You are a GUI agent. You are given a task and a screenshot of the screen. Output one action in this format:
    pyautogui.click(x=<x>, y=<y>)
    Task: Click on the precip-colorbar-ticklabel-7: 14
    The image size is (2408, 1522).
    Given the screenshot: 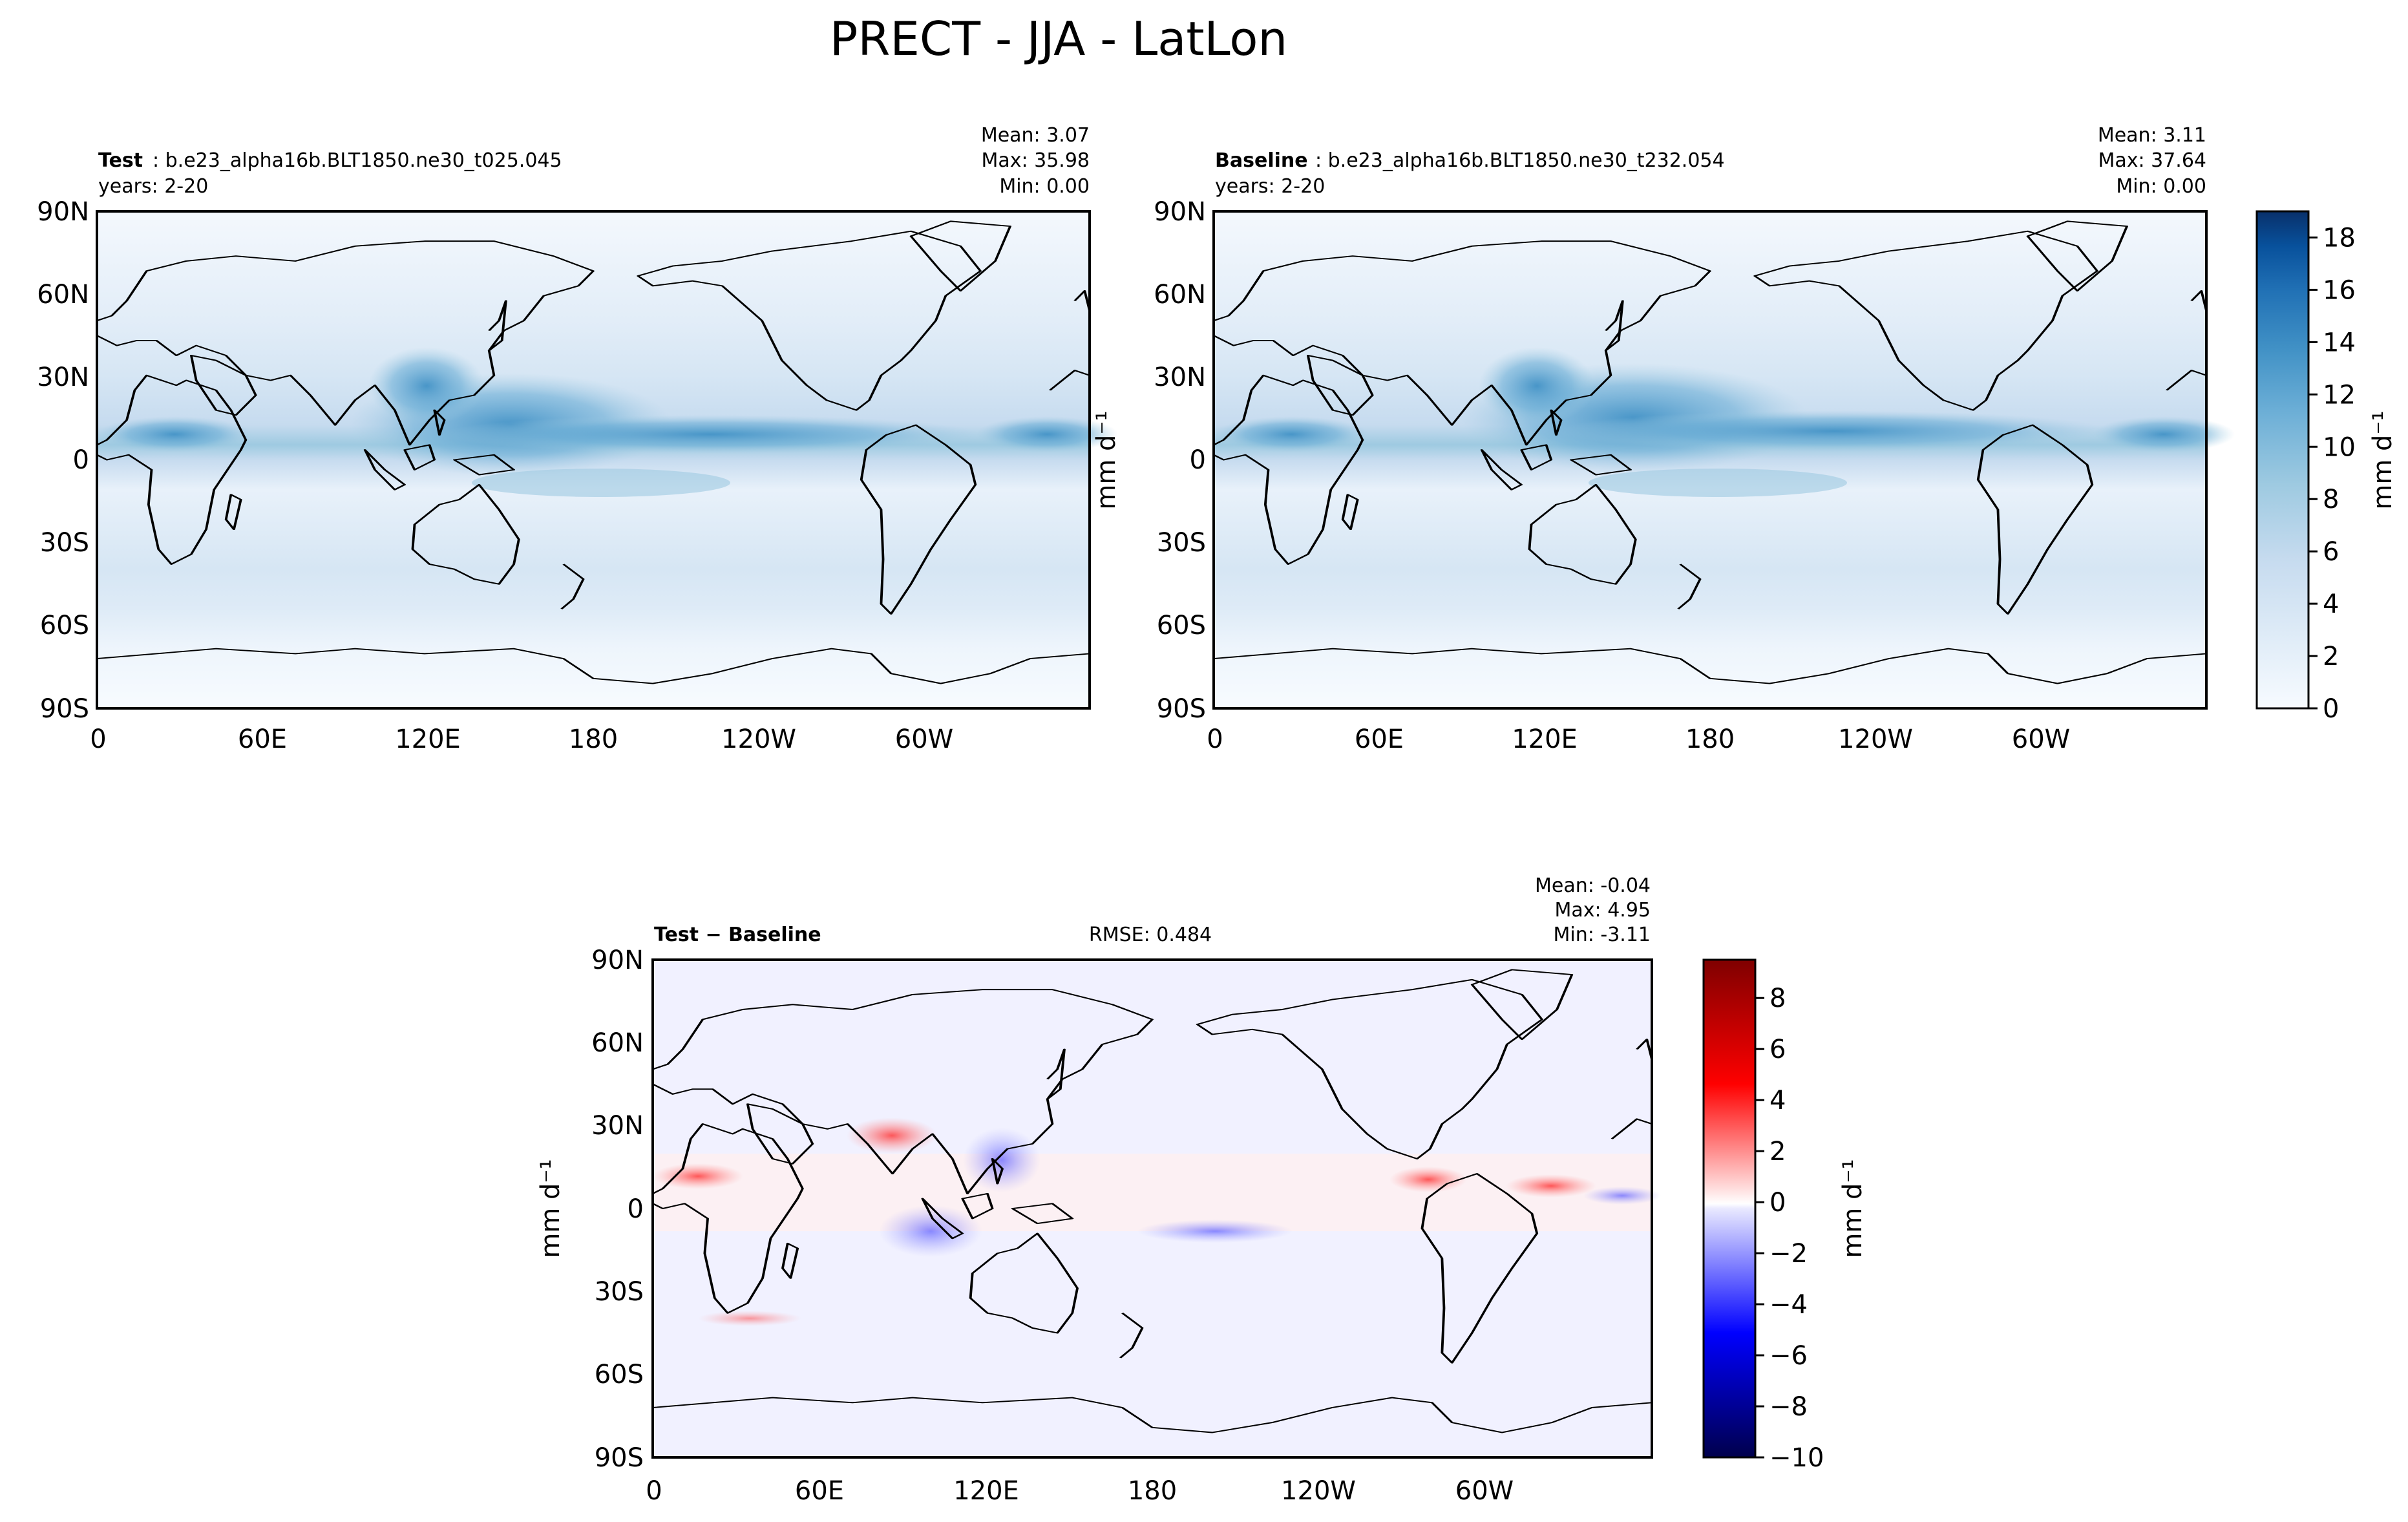 What is the action you would take?
    pyautogui.click(x=2339, y=342)
    